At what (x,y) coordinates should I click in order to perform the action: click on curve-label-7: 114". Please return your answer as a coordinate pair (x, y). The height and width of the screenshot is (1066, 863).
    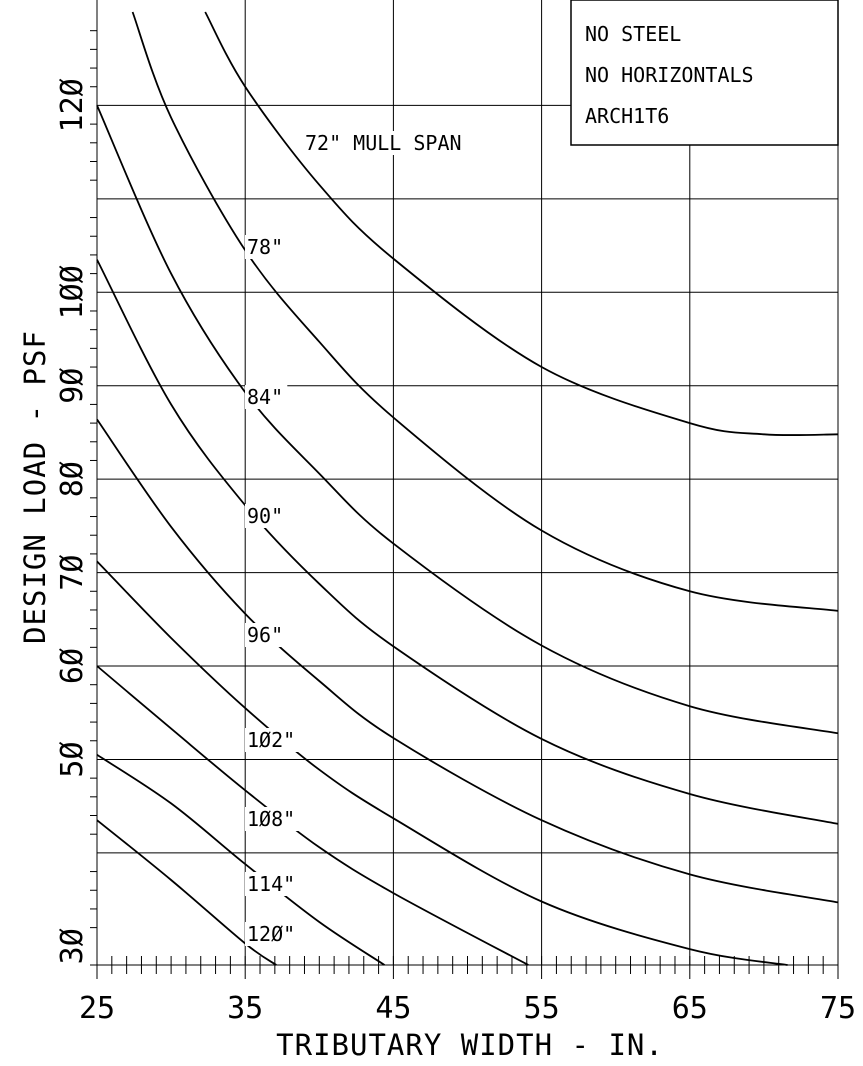
    Looking at the image, I should click on (271, 884).